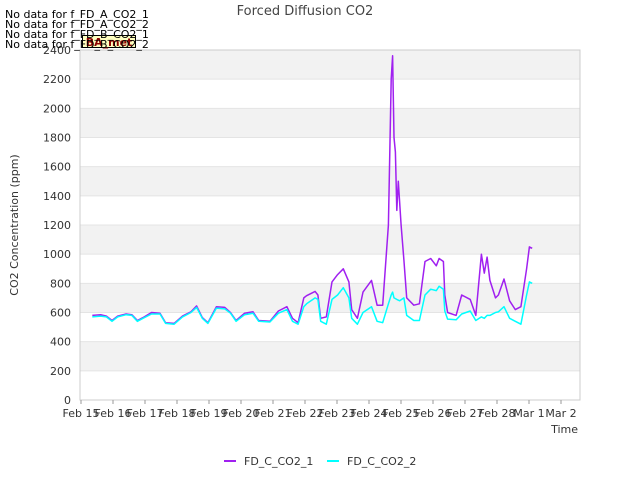 Image resolution: width=640 pixels, height=480 pixels. I want to click on chart-title: Forced Diffusion CO2, so click(305, 11).